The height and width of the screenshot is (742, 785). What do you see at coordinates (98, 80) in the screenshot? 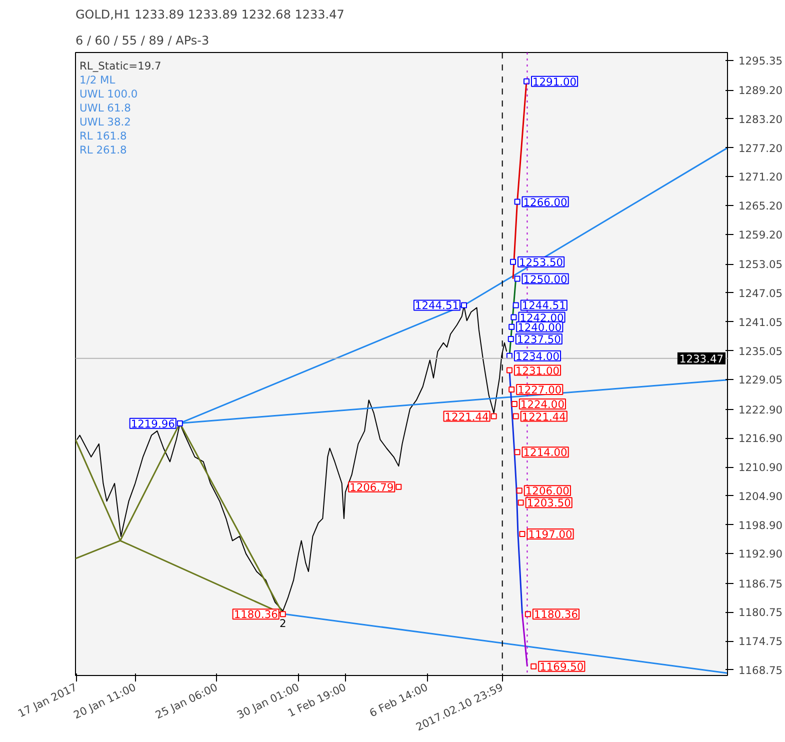
I see `annotation: 1/2 ML` at bounding box center [98, 80].